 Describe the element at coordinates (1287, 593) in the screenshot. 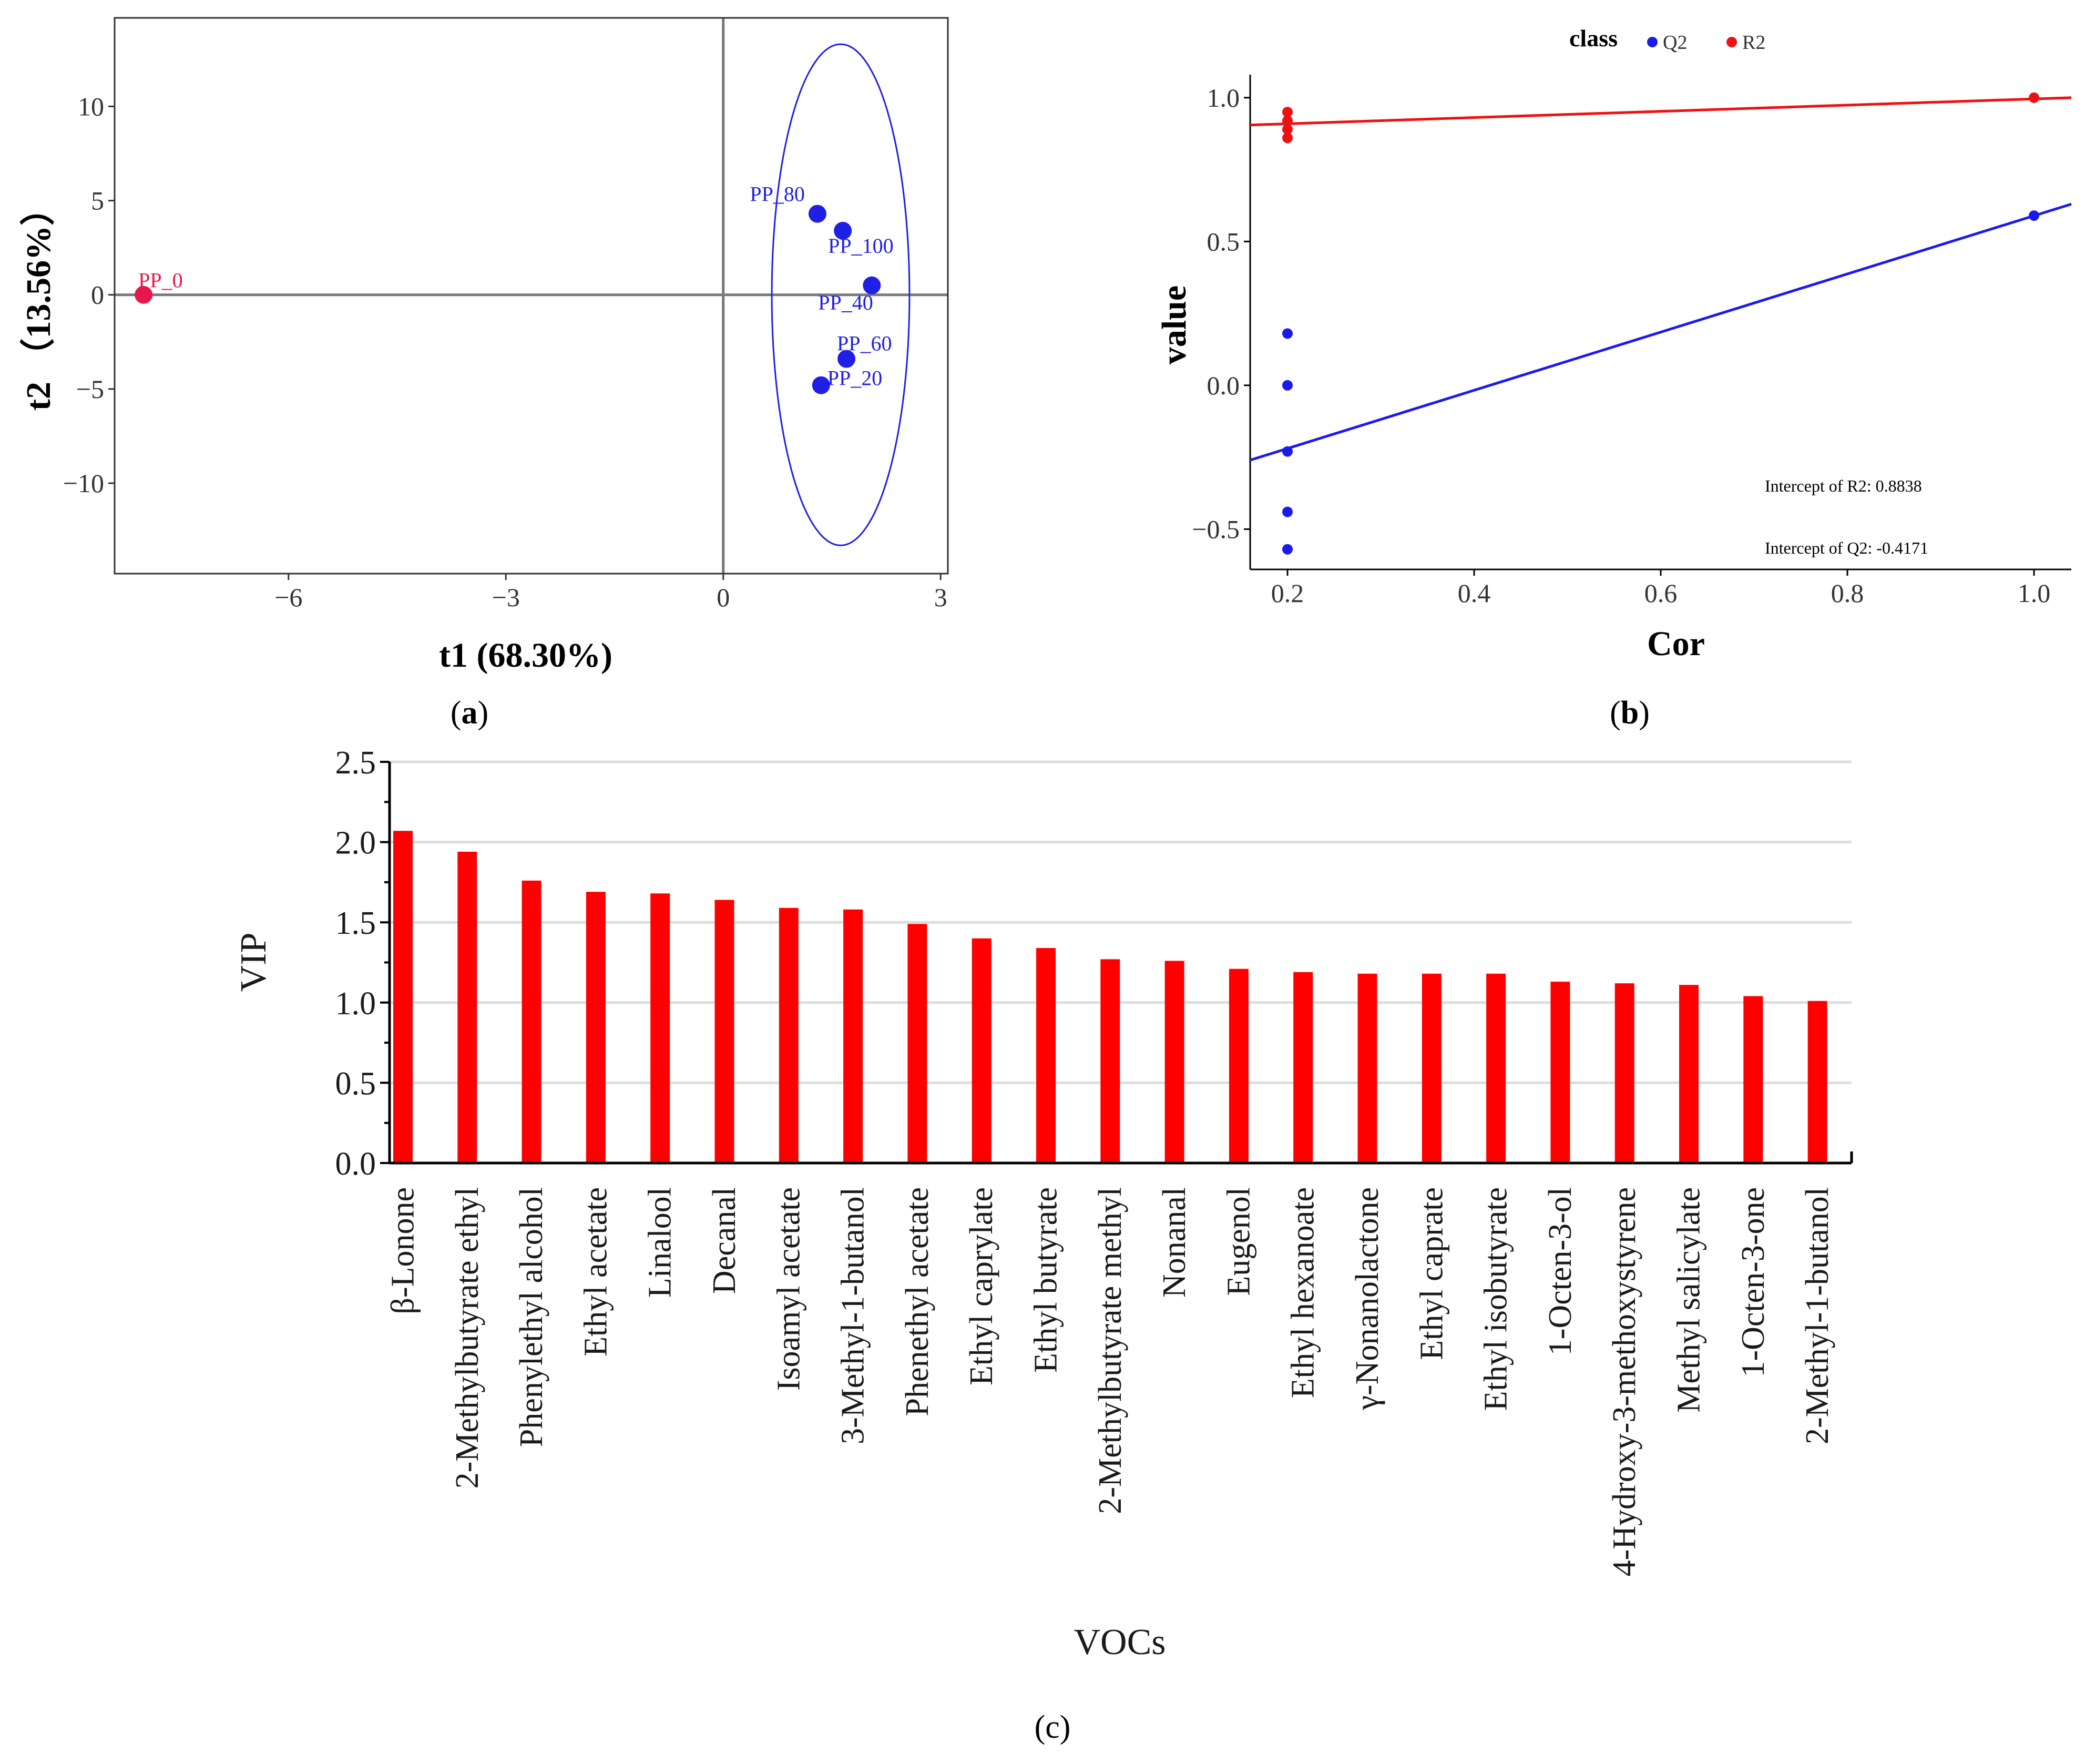

I see `panel-b-x-tick-label: 0.2` at that location.